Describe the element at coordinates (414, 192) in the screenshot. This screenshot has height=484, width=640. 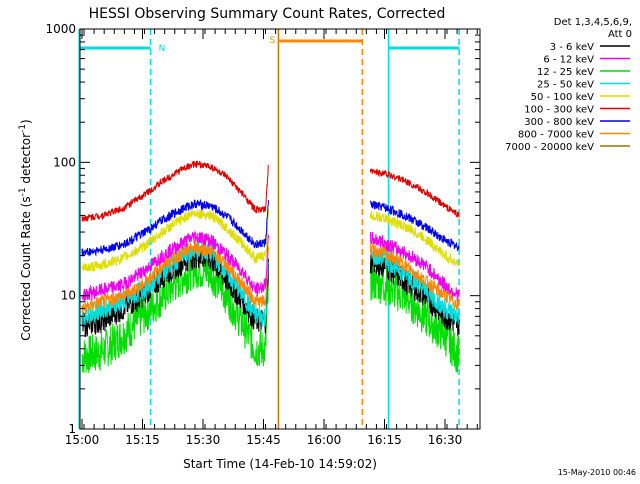
I see `series-line-red-day2` at that location.